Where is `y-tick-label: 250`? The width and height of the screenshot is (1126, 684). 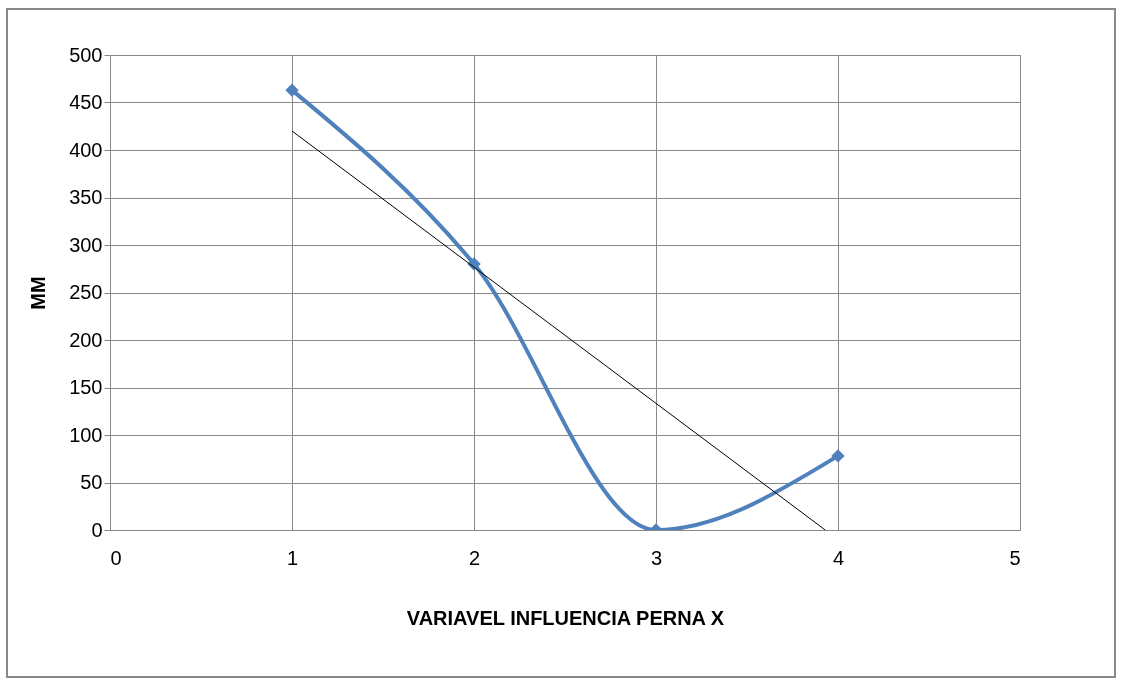 y-tick-label: 250 is located at coordinates (86, 292).